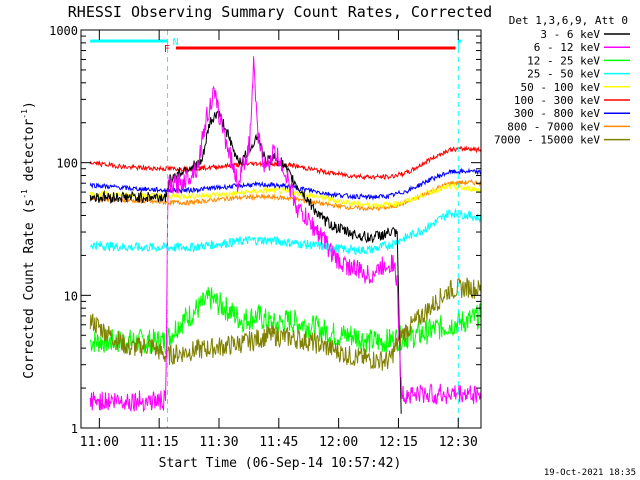 This screenshot has width=640, height=480. I want to click on y-axis-label-mid: detector, so click(29, 154).